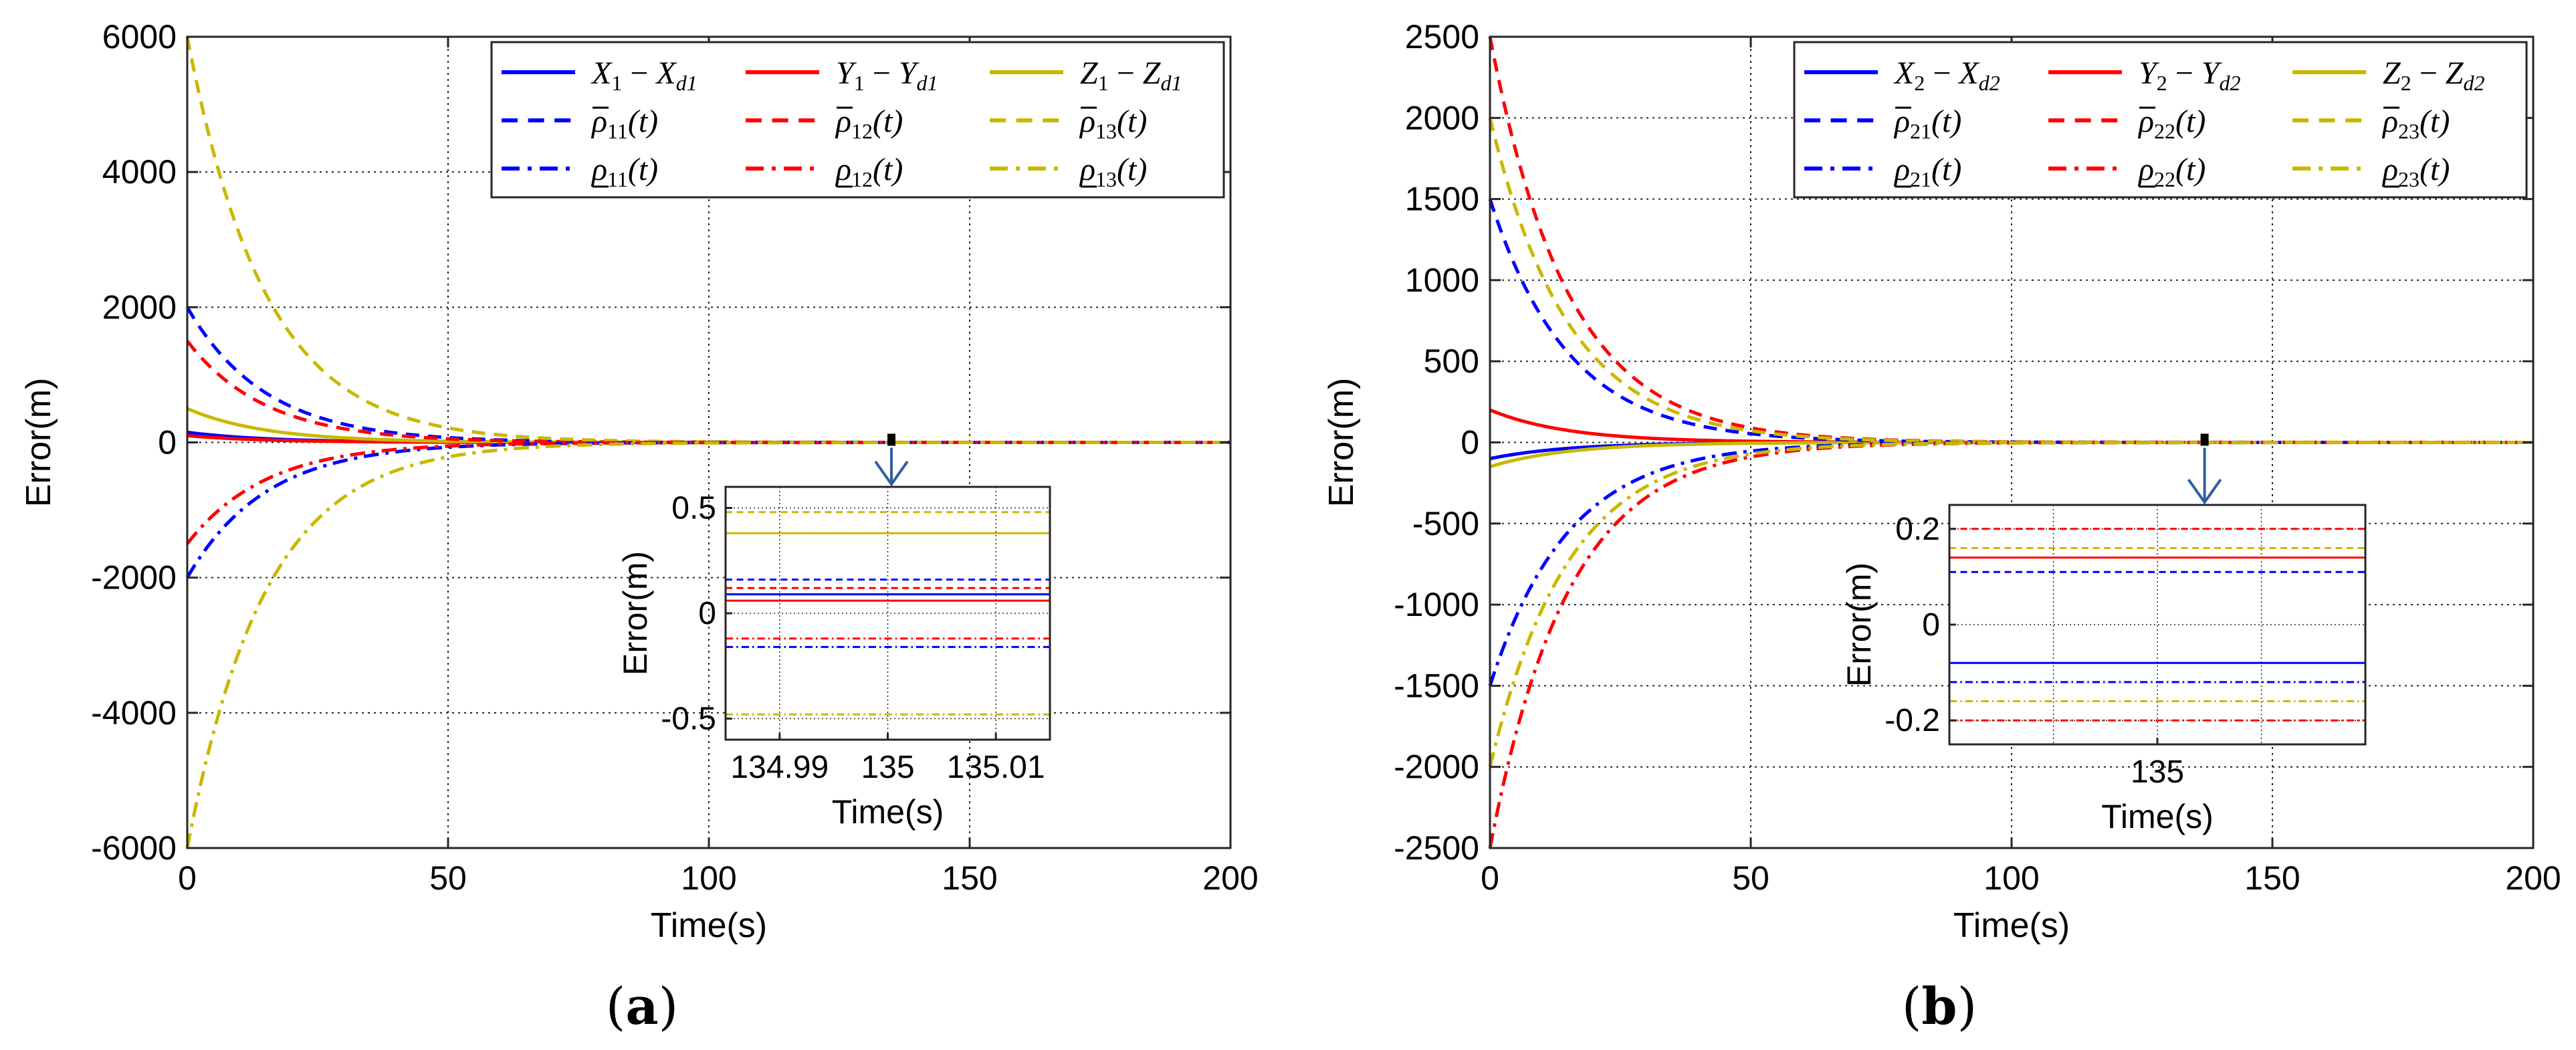 The image size is (2576, 1050). Describe the element at coordinates (1442, 37) in the screenshot. I see `y-tick-label: 2500` at that location.